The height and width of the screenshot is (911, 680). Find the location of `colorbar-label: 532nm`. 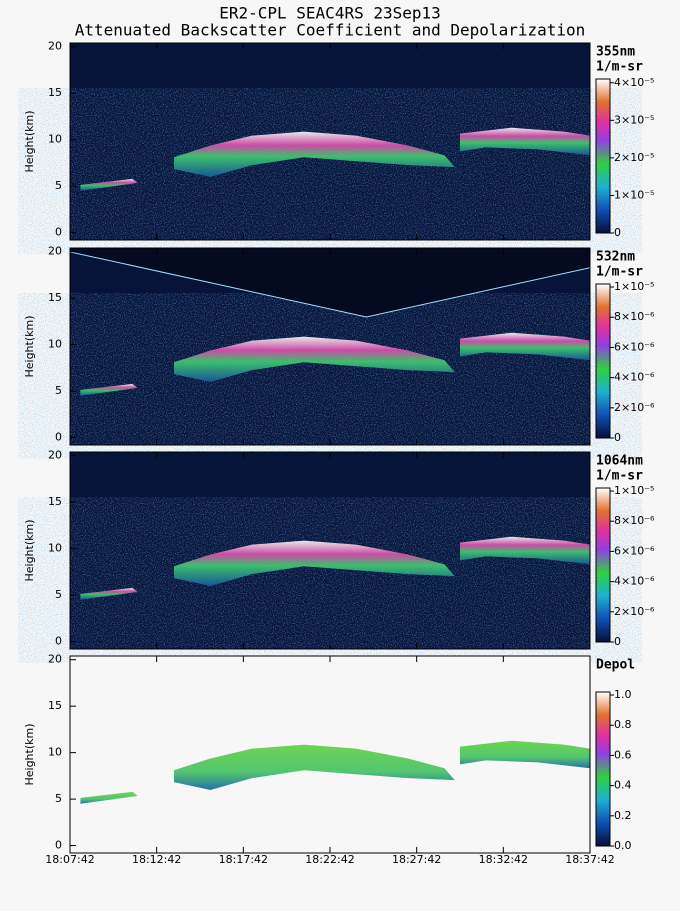

colorbar-label: 532nm is located at coordinates (615, 257).